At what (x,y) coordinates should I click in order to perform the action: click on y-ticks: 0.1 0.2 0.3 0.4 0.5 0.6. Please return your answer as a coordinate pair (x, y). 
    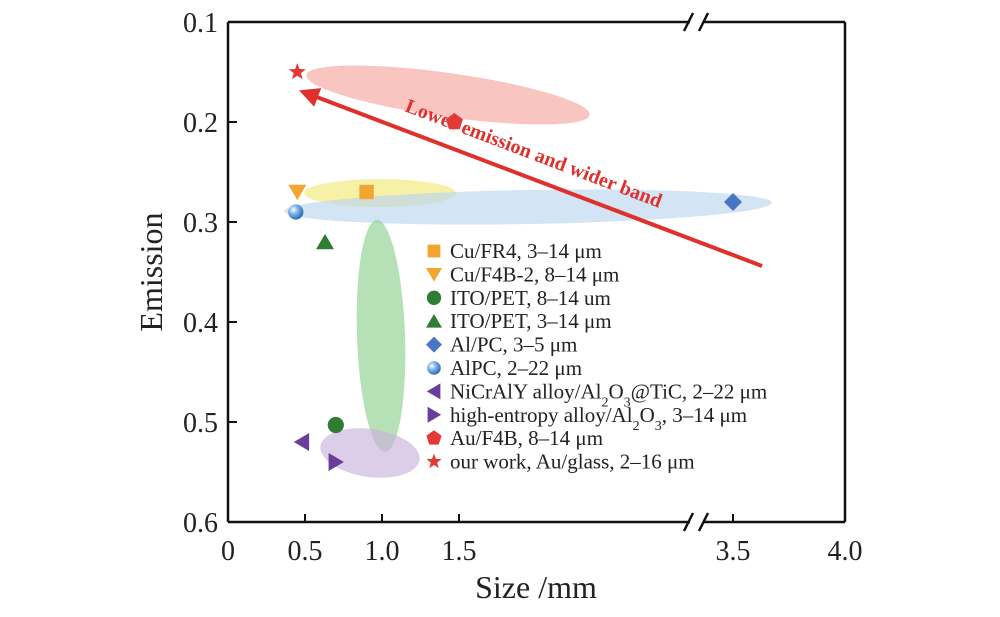
    Looking at the image, I should click on (210, 273).